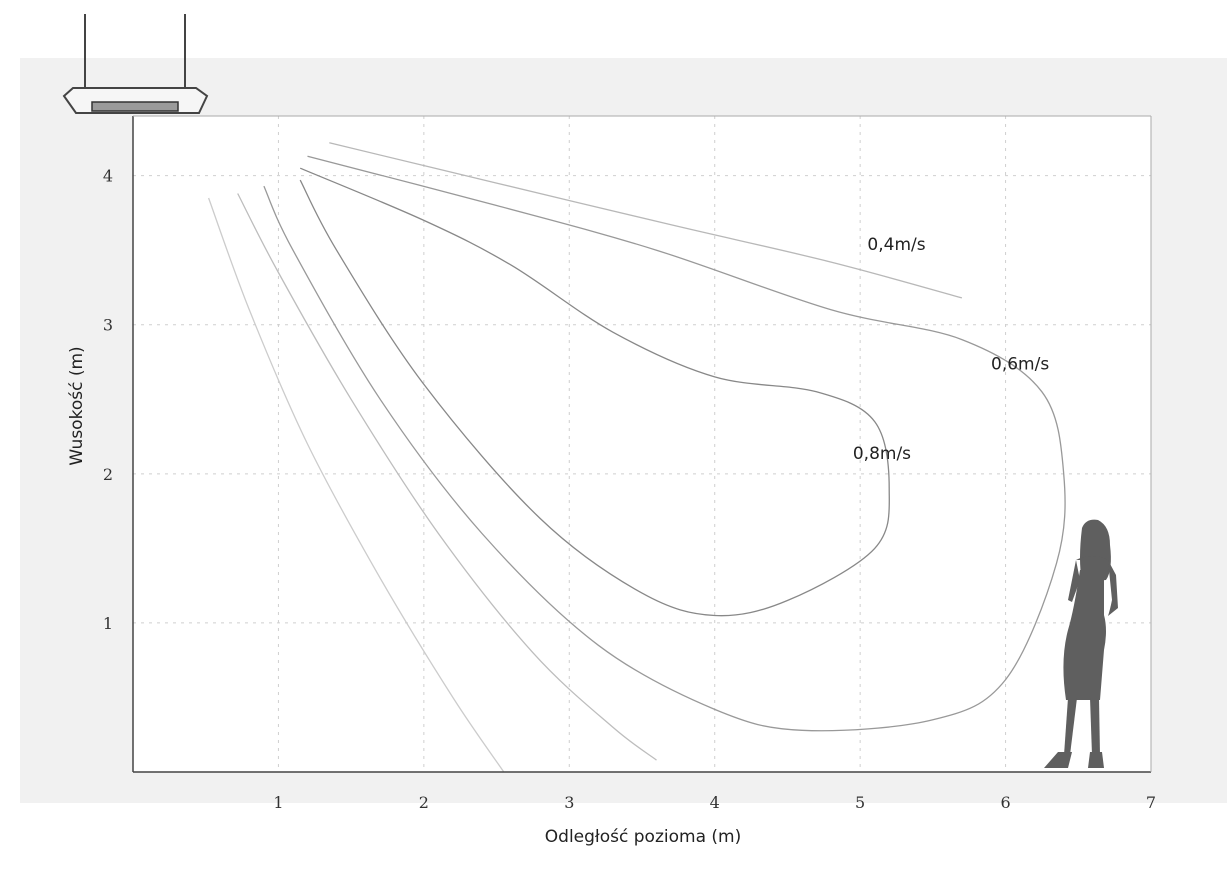  I want to click on y-tick-label: 2, so click(108, 474).